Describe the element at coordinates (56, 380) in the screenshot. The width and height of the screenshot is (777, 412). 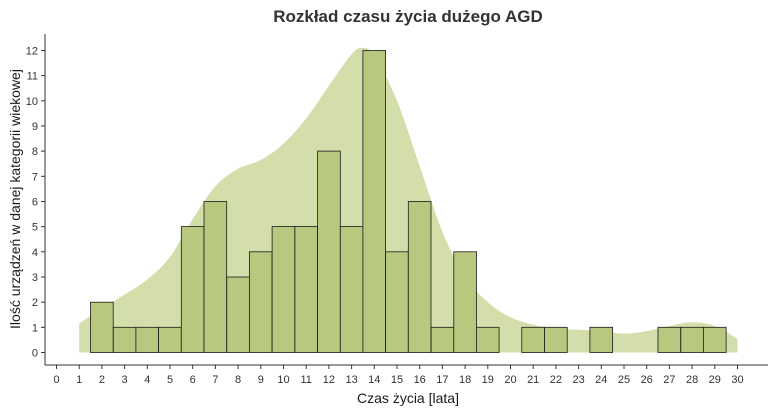
I see `x-tick-label: 0` at that location.